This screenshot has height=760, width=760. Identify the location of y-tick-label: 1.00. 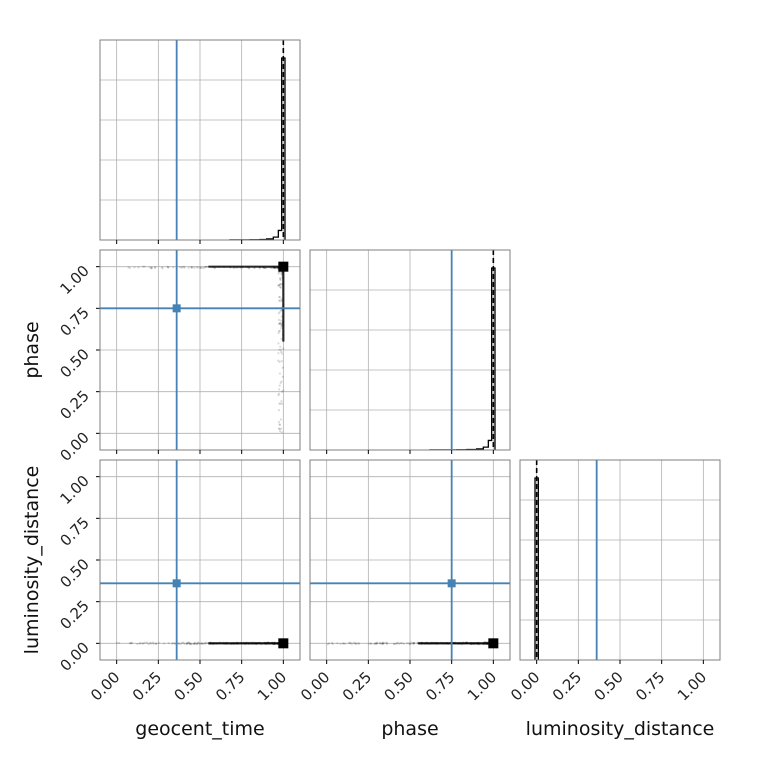
(74, 280).